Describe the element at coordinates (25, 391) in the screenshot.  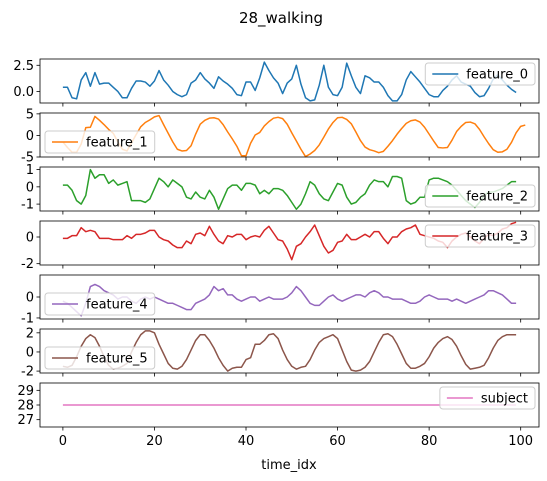
I see `y-tick-label: 29` at that location.